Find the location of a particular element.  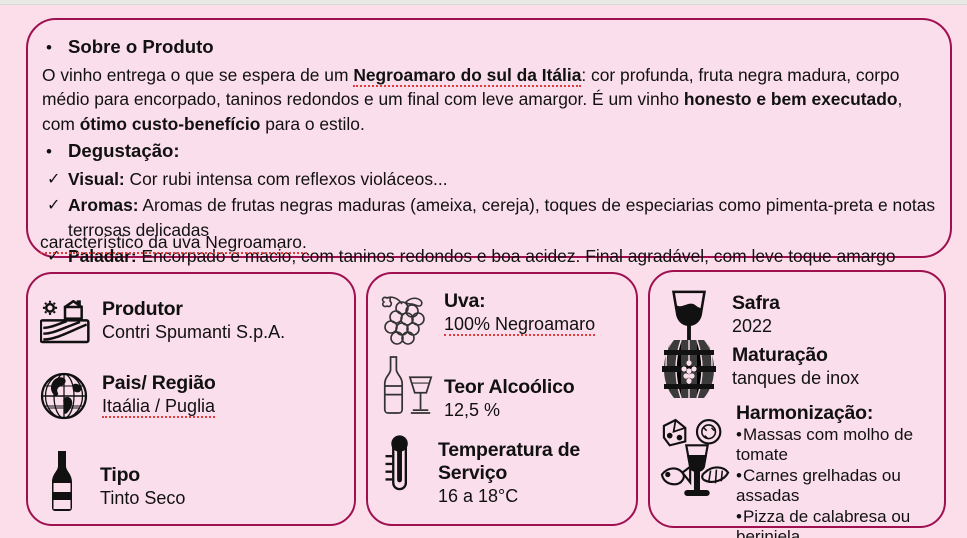

vintage-label: Safra is located at coordinates (756, 303).